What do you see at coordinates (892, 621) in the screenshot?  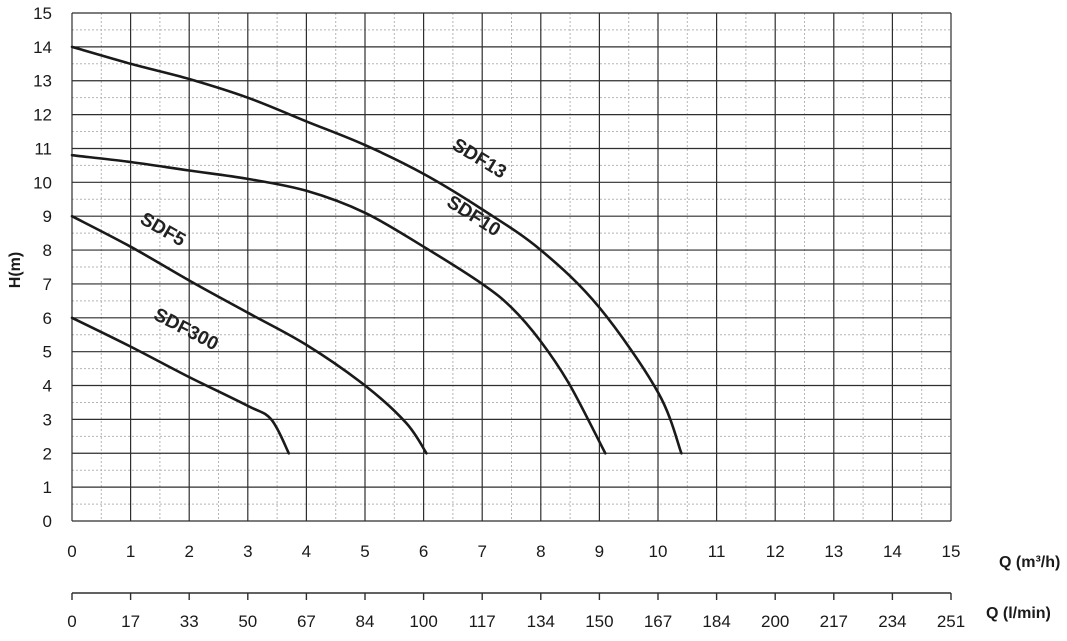 I see `x2-tick-label: 234` at bounding box center [892, 621].